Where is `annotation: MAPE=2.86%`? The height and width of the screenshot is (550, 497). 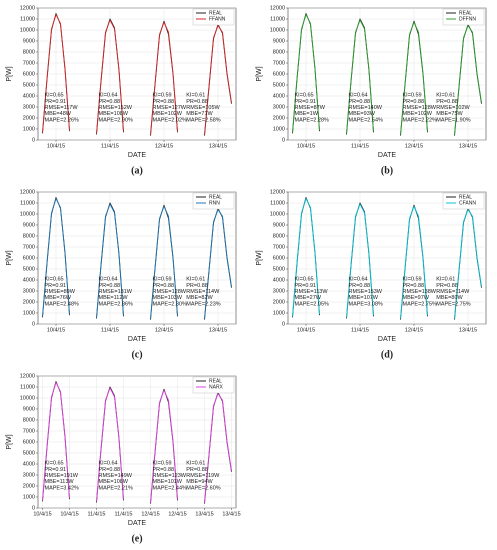 annotation: MAPE=2.86% is located at coordinates (116, 304).